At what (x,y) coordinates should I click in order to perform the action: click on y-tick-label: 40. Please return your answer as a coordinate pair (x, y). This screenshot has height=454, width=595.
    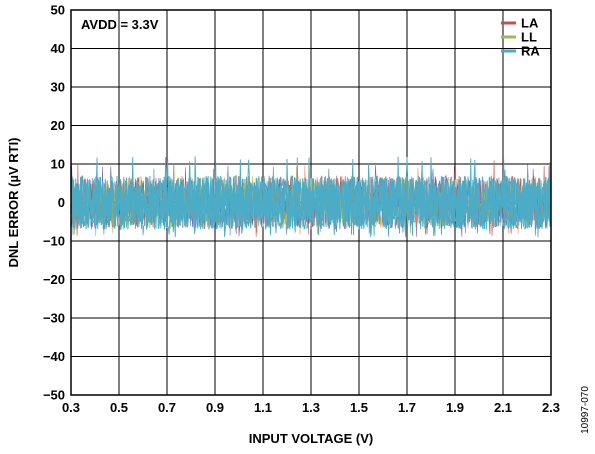
    Looking at the image, I should click on (58, 48).